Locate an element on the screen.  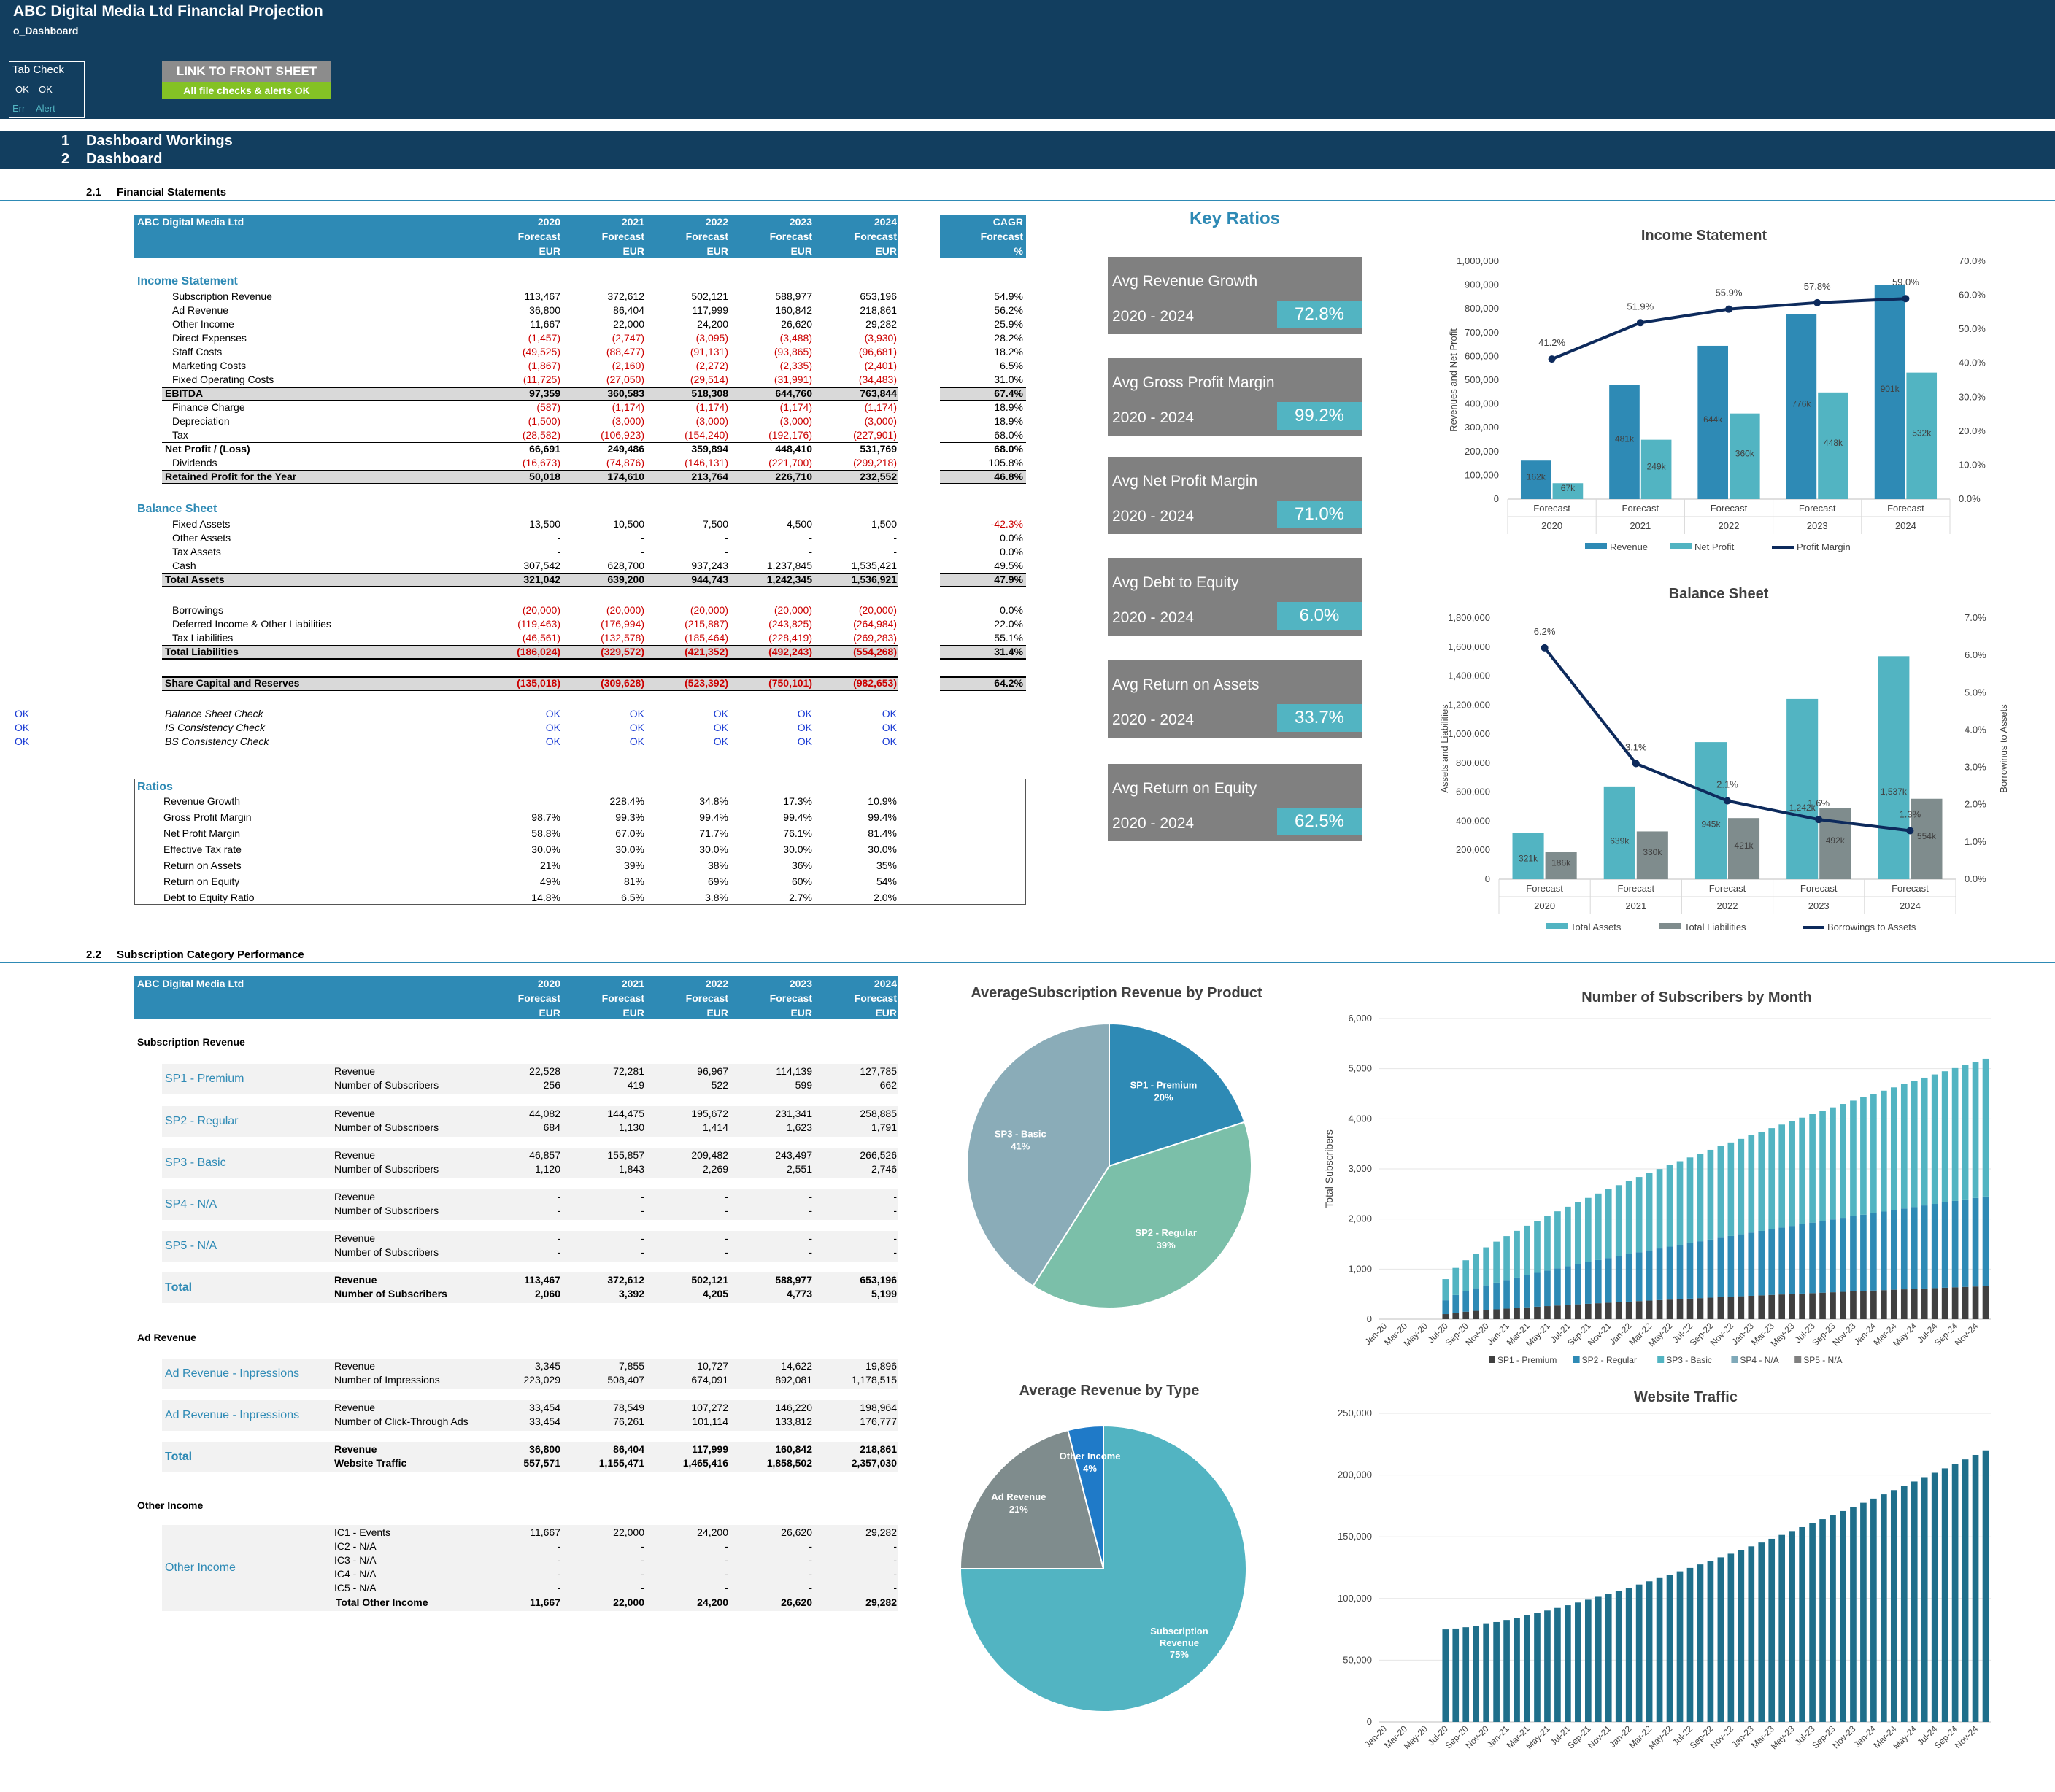
value-cell: 502,121 is located at coordinates (709, 1280).